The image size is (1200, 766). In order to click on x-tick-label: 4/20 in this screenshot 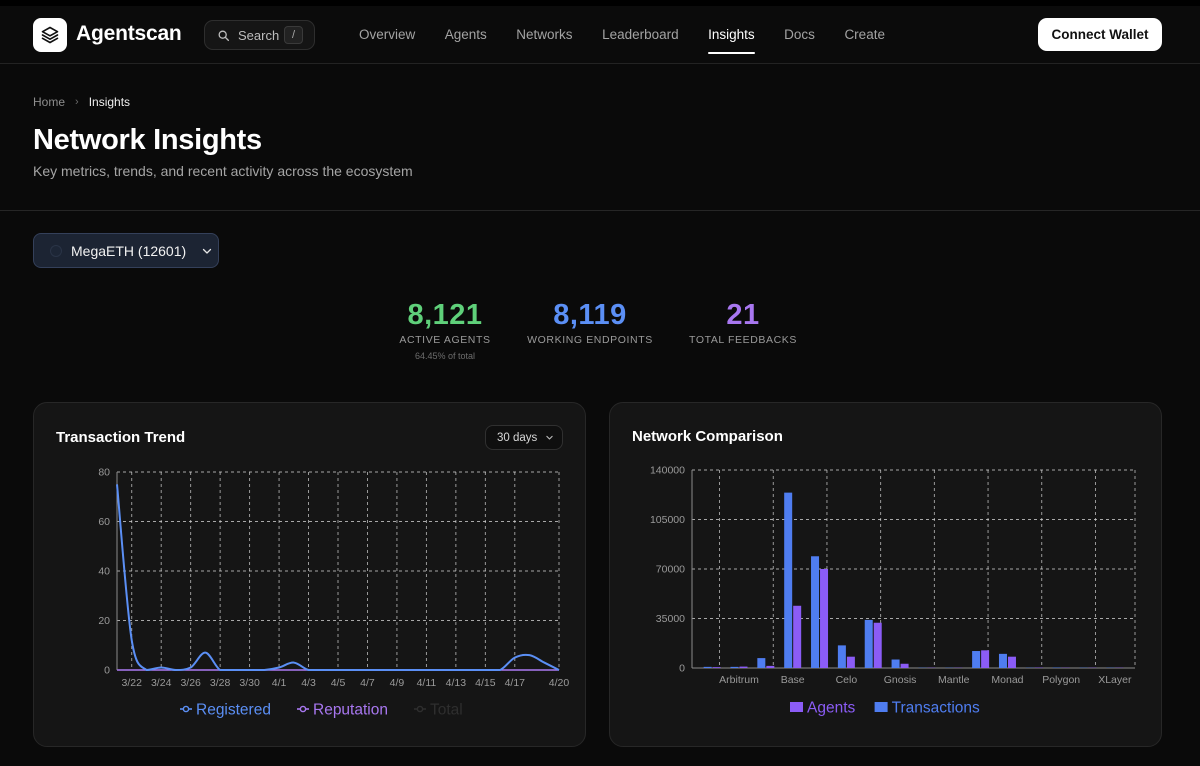, I will do `click(559, 683)`.